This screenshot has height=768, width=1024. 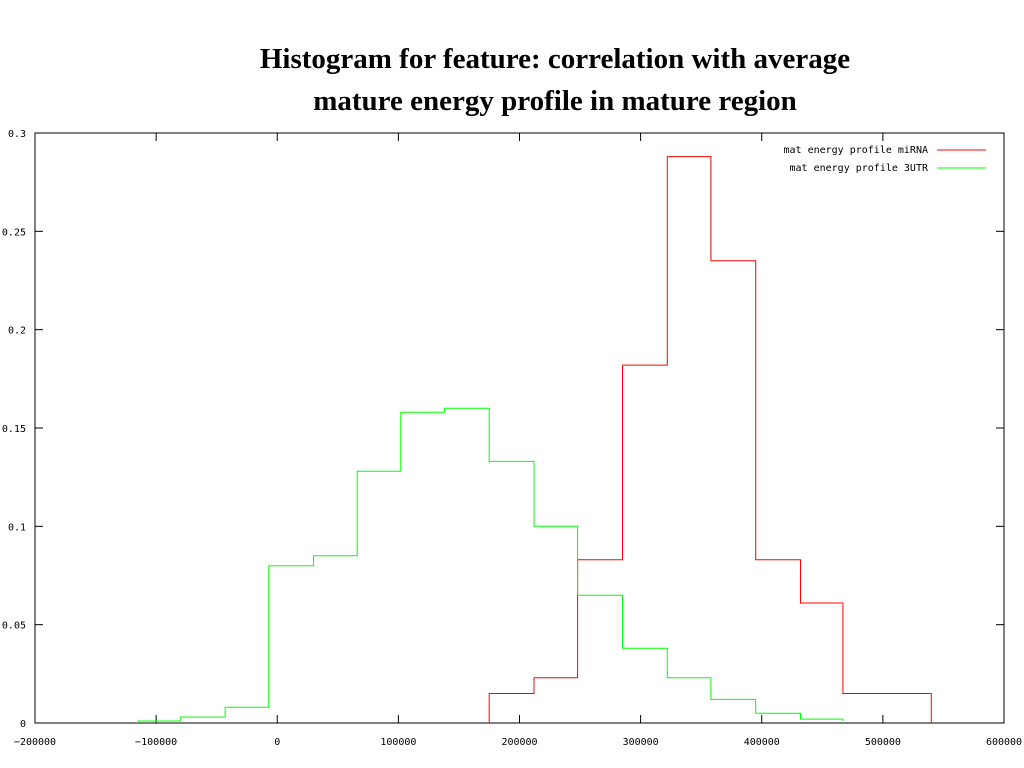 What do you see at coordinates (519, 742) in the screenshot?
I see `x-tick-label: 200000` at bounding box center [519, 742].